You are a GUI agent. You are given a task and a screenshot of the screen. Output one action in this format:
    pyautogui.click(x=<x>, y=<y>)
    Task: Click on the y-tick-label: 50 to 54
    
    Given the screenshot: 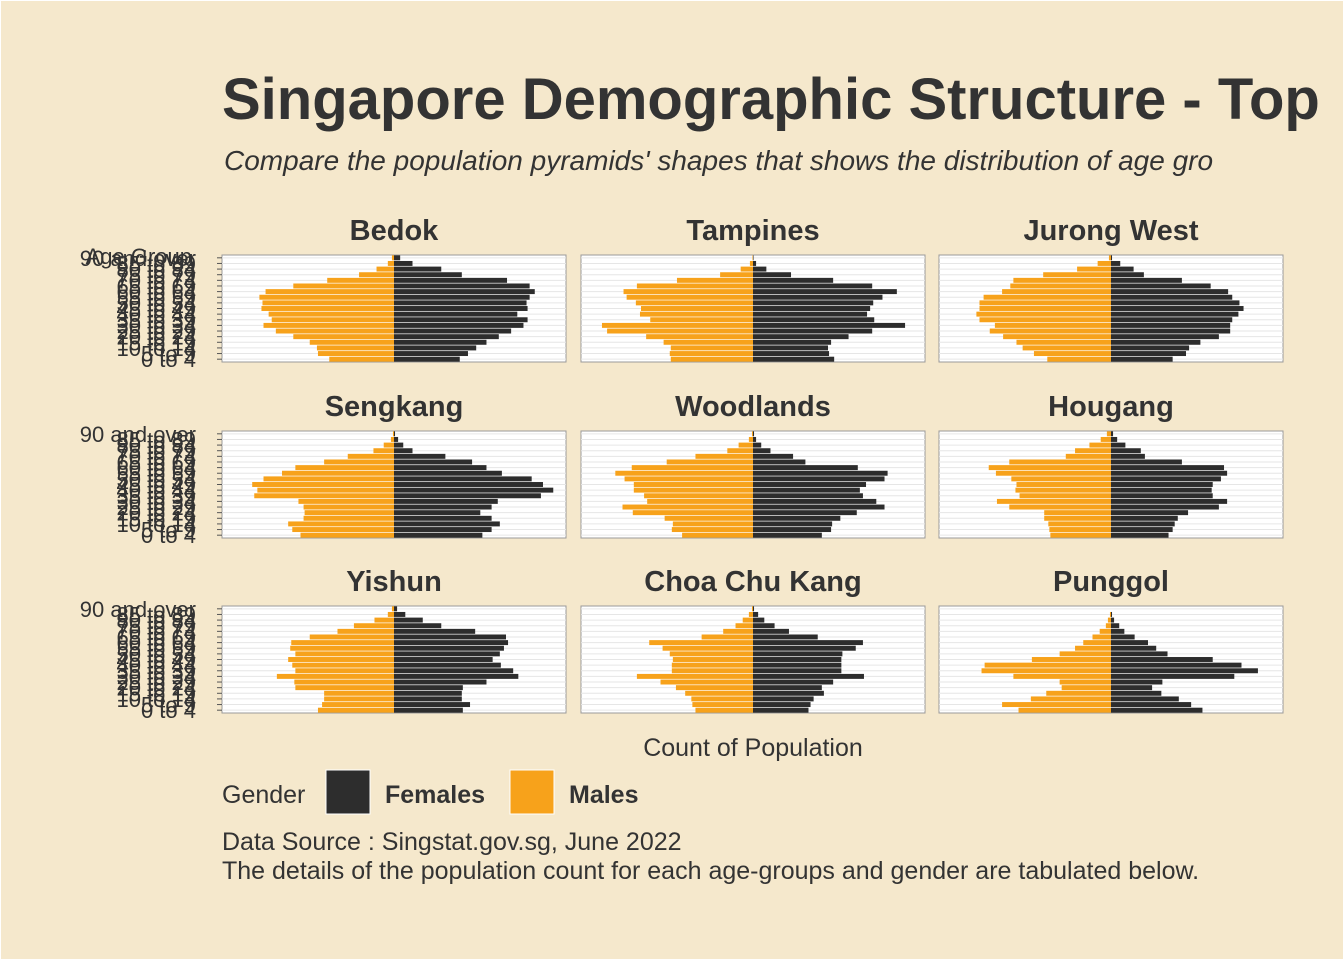 What is the action you would take?
    pyautogui.click(x=156, y=654)
    